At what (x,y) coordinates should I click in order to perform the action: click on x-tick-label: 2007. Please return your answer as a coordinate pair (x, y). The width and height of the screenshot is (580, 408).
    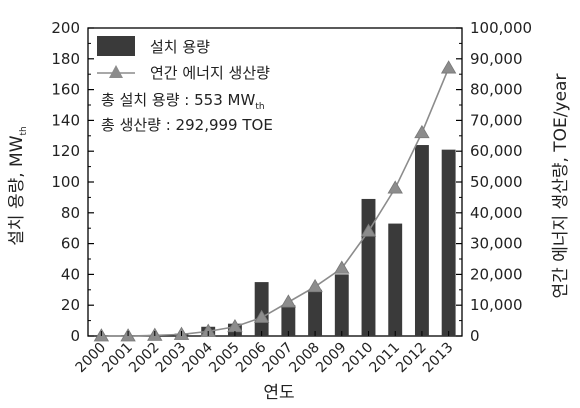
    Looking at the image, I should click on (278, 358).